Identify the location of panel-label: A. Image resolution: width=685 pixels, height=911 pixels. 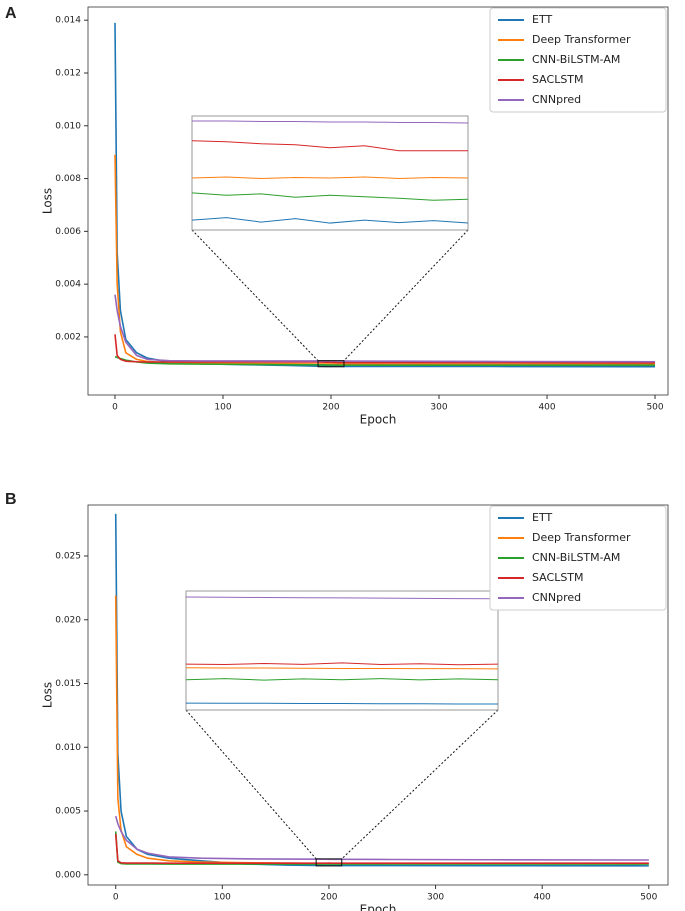
(11, 13).